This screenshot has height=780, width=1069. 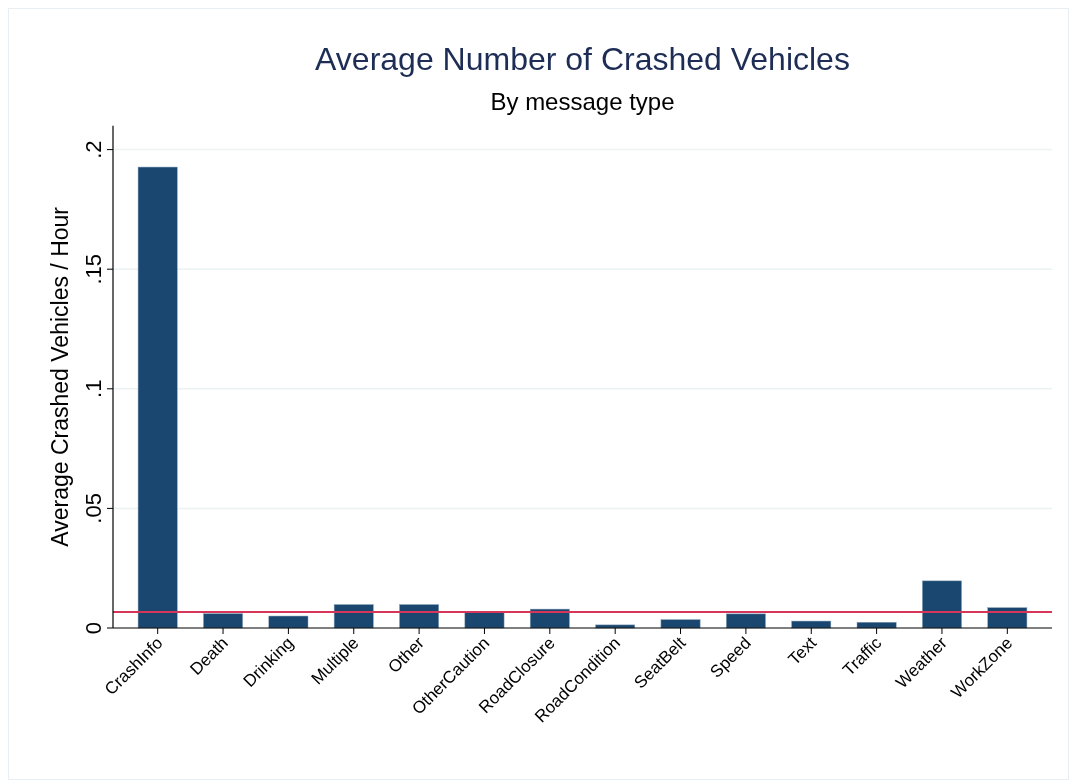 What do you see at coordinates (93, 628) in the screenshot?
I see `y-tick-label: 0` at bounding box center [93, 628].